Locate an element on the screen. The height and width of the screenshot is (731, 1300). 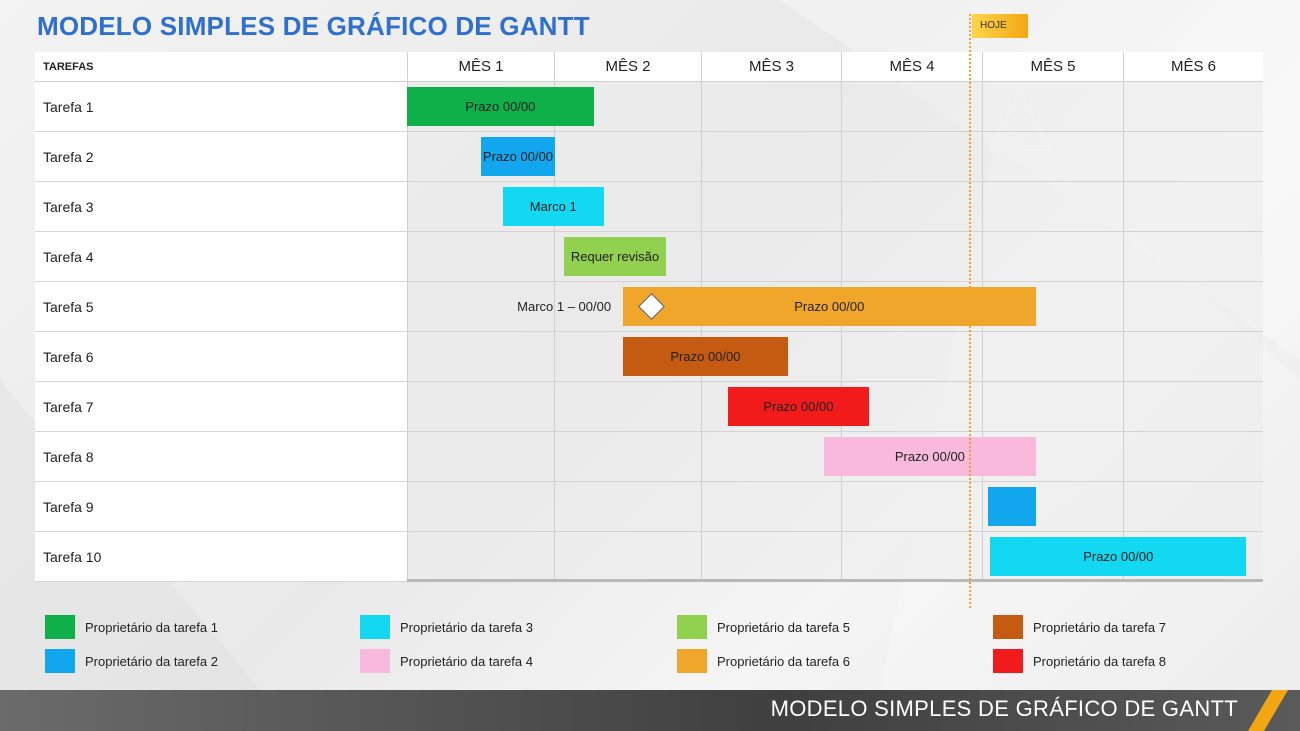
legend-label: Proprietário da tarefa 4 is located at coordinates (466, 661).